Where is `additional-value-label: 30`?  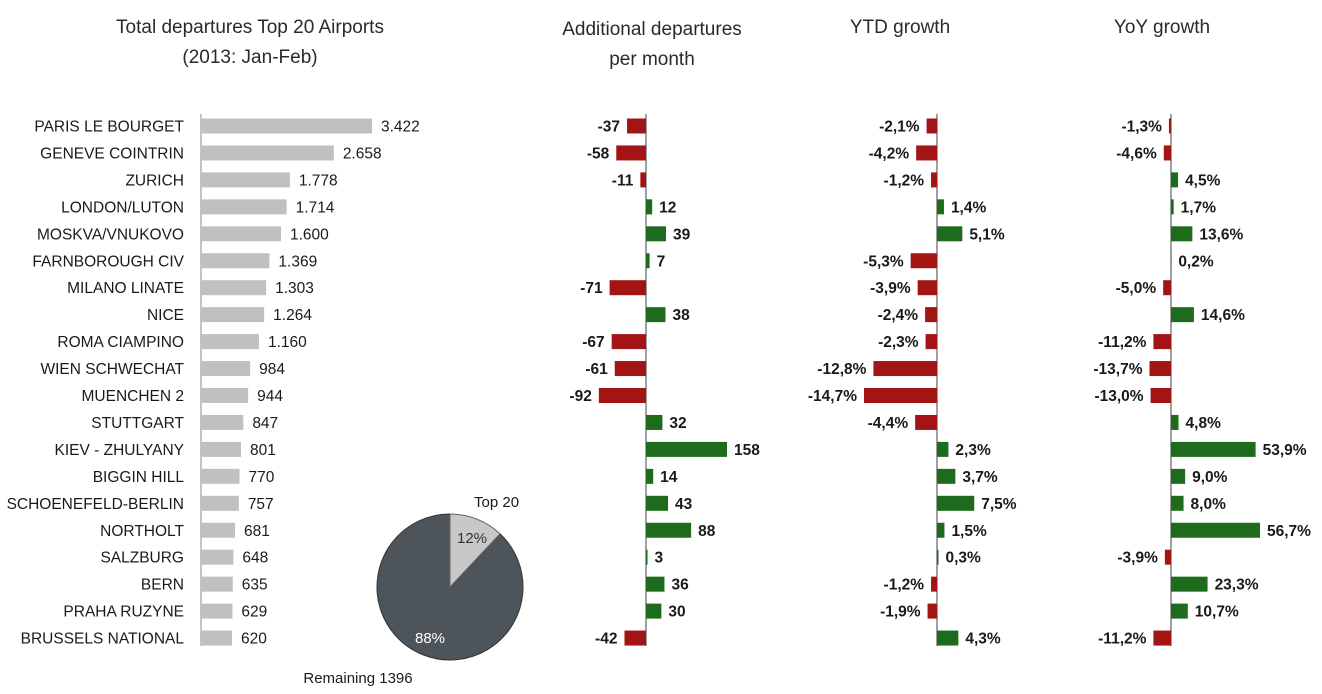 additional-value-label: 30 is located at coordinates (676, 612).